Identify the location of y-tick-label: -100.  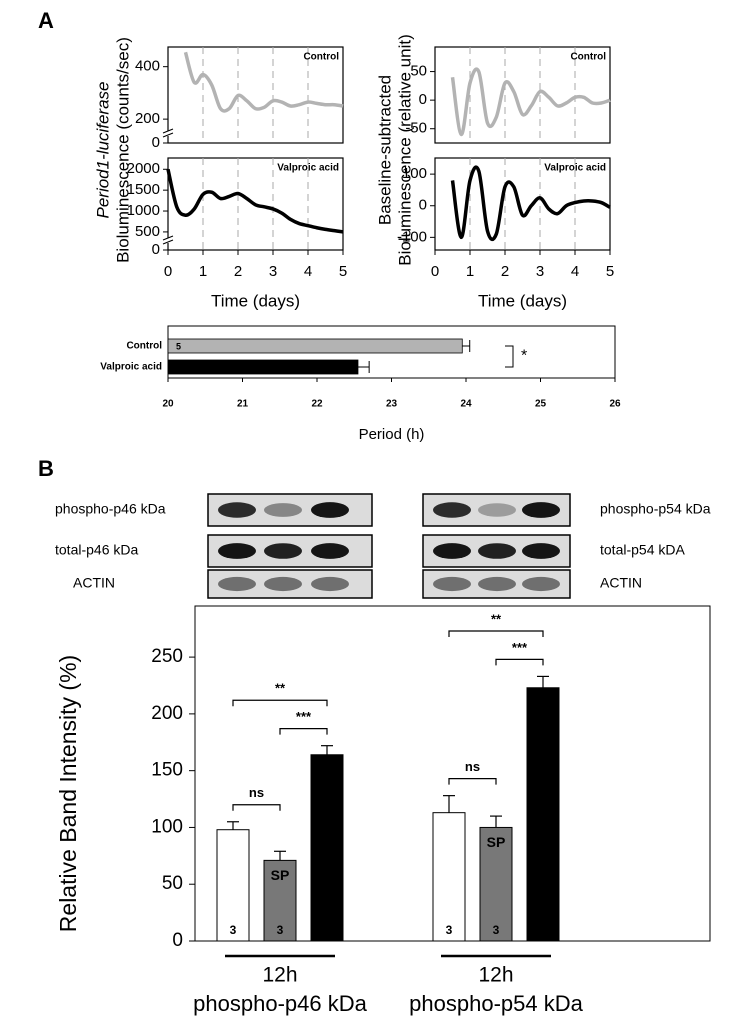
(412, 236).